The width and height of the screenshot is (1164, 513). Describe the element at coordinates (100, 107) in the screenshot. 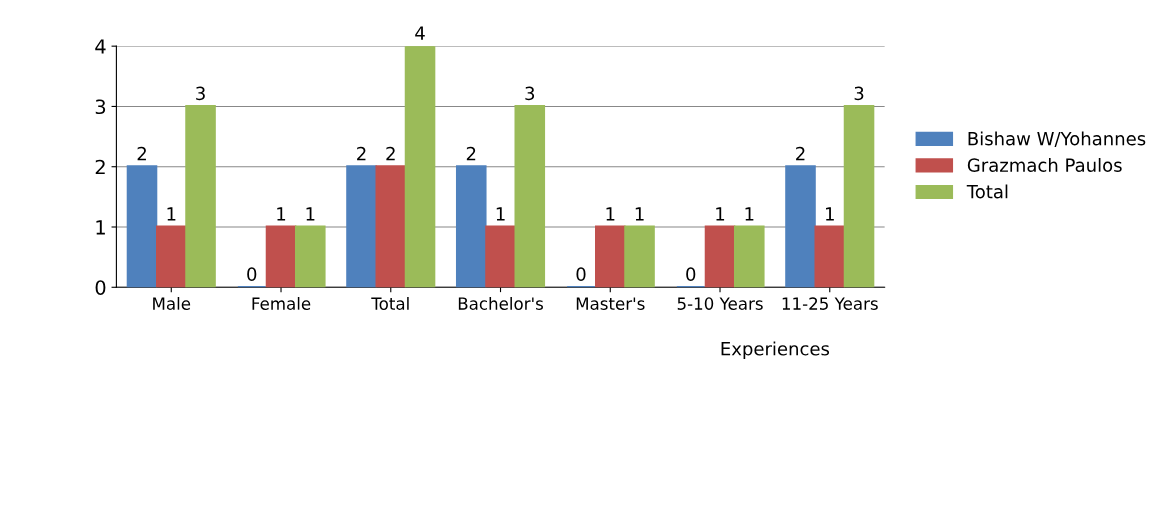

I see `y-tick-label: 3` at that location.